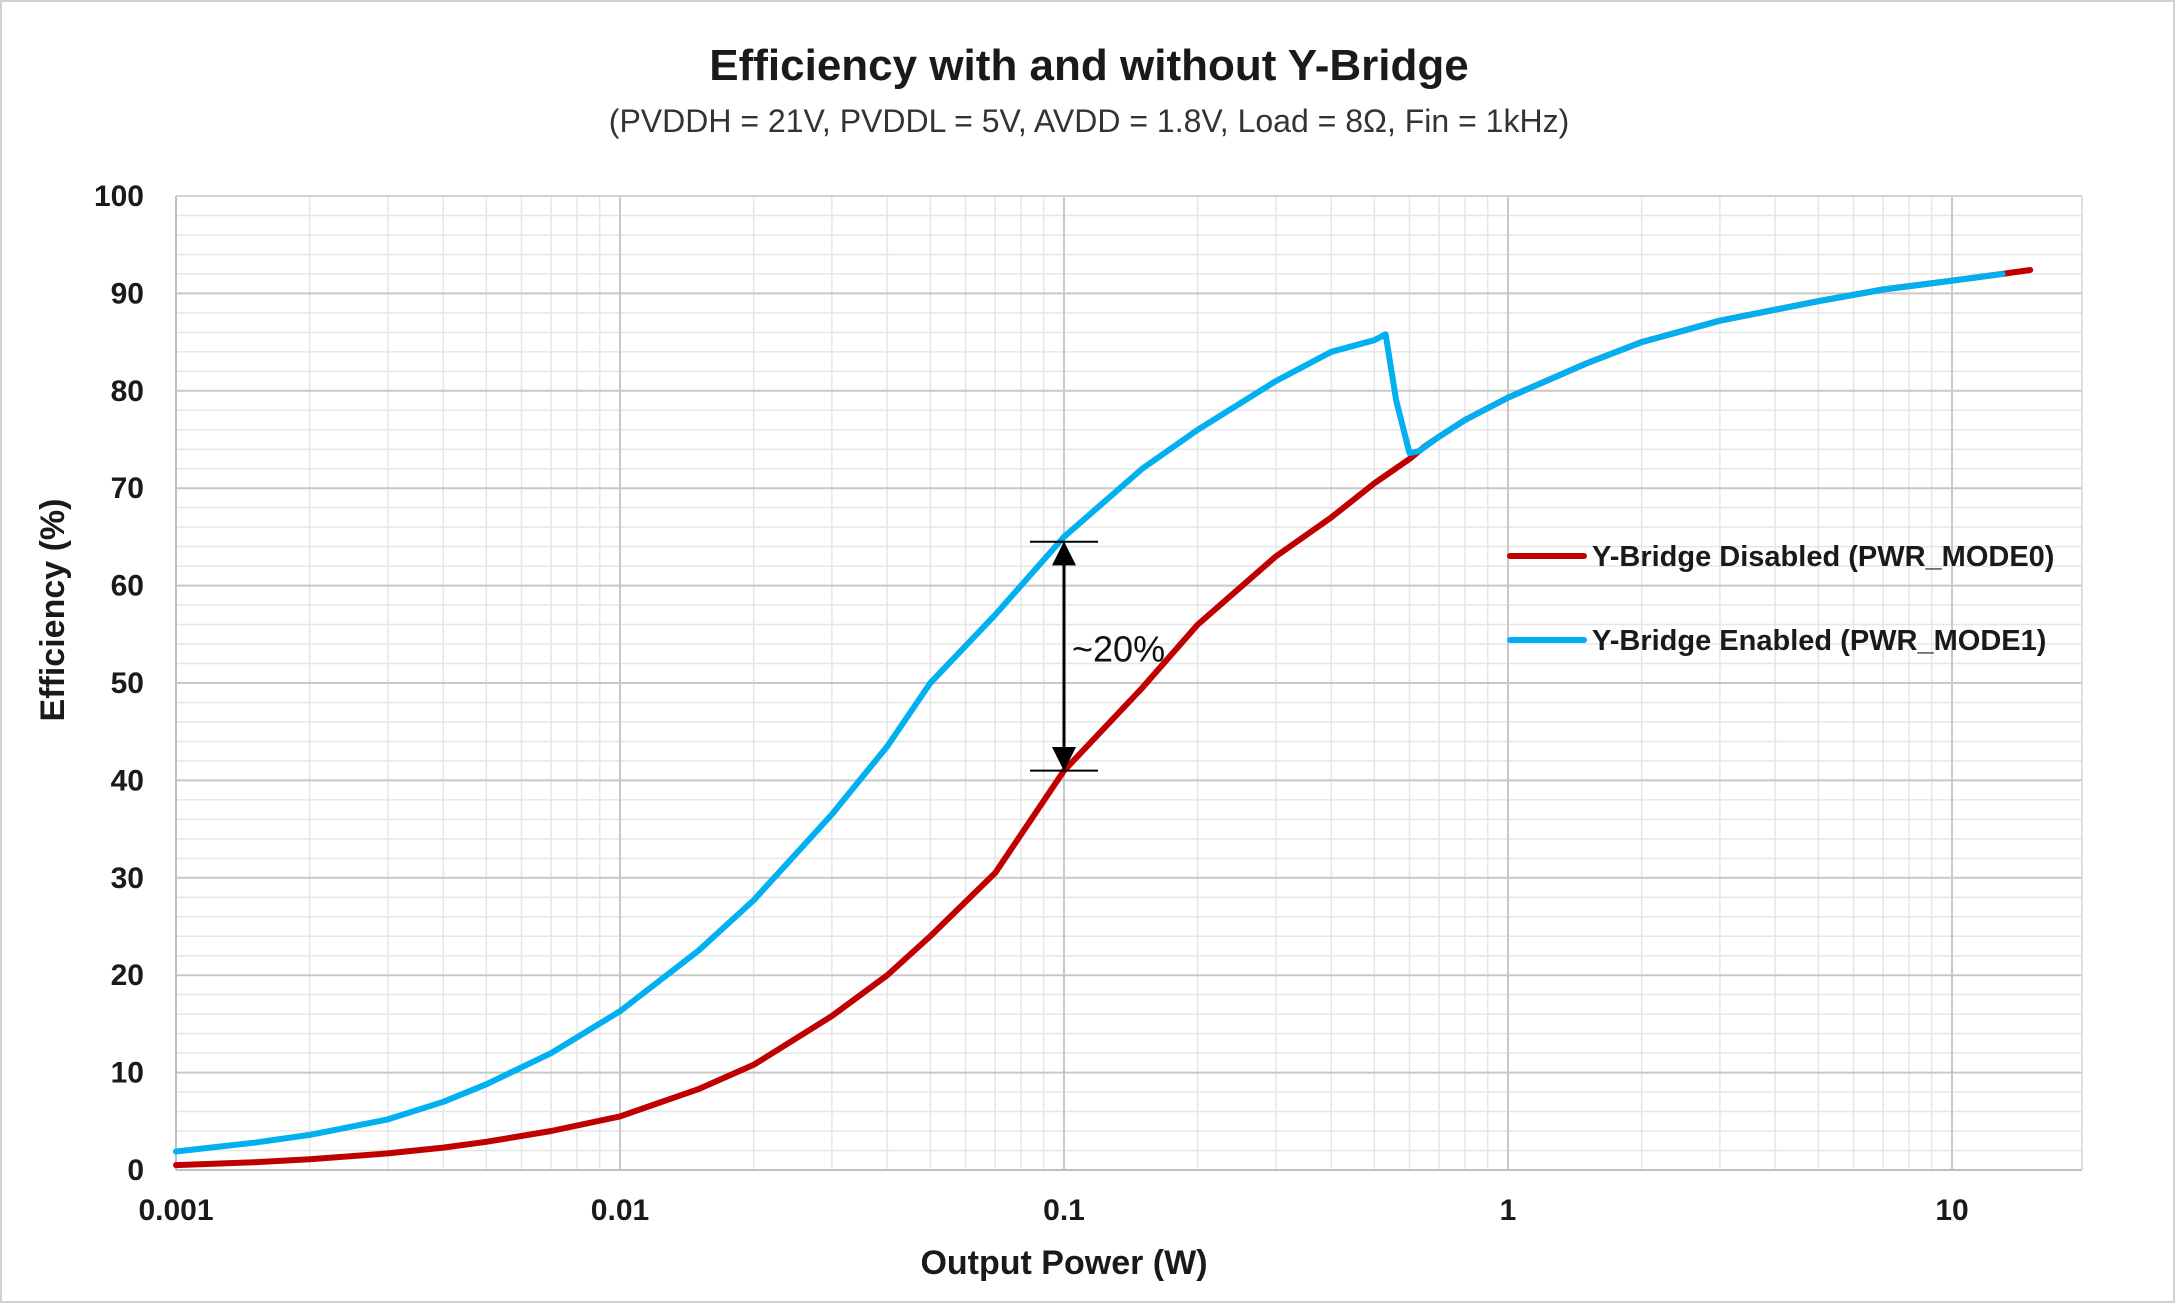 This screenshot has width=2175, height=1305. What do you see at coordinates (1819, 641) in the screenshot?
I see `legend-label-enabled: Y-Bridge Enabled (PWR_MODE1)` at bounding box center [1819, 641].